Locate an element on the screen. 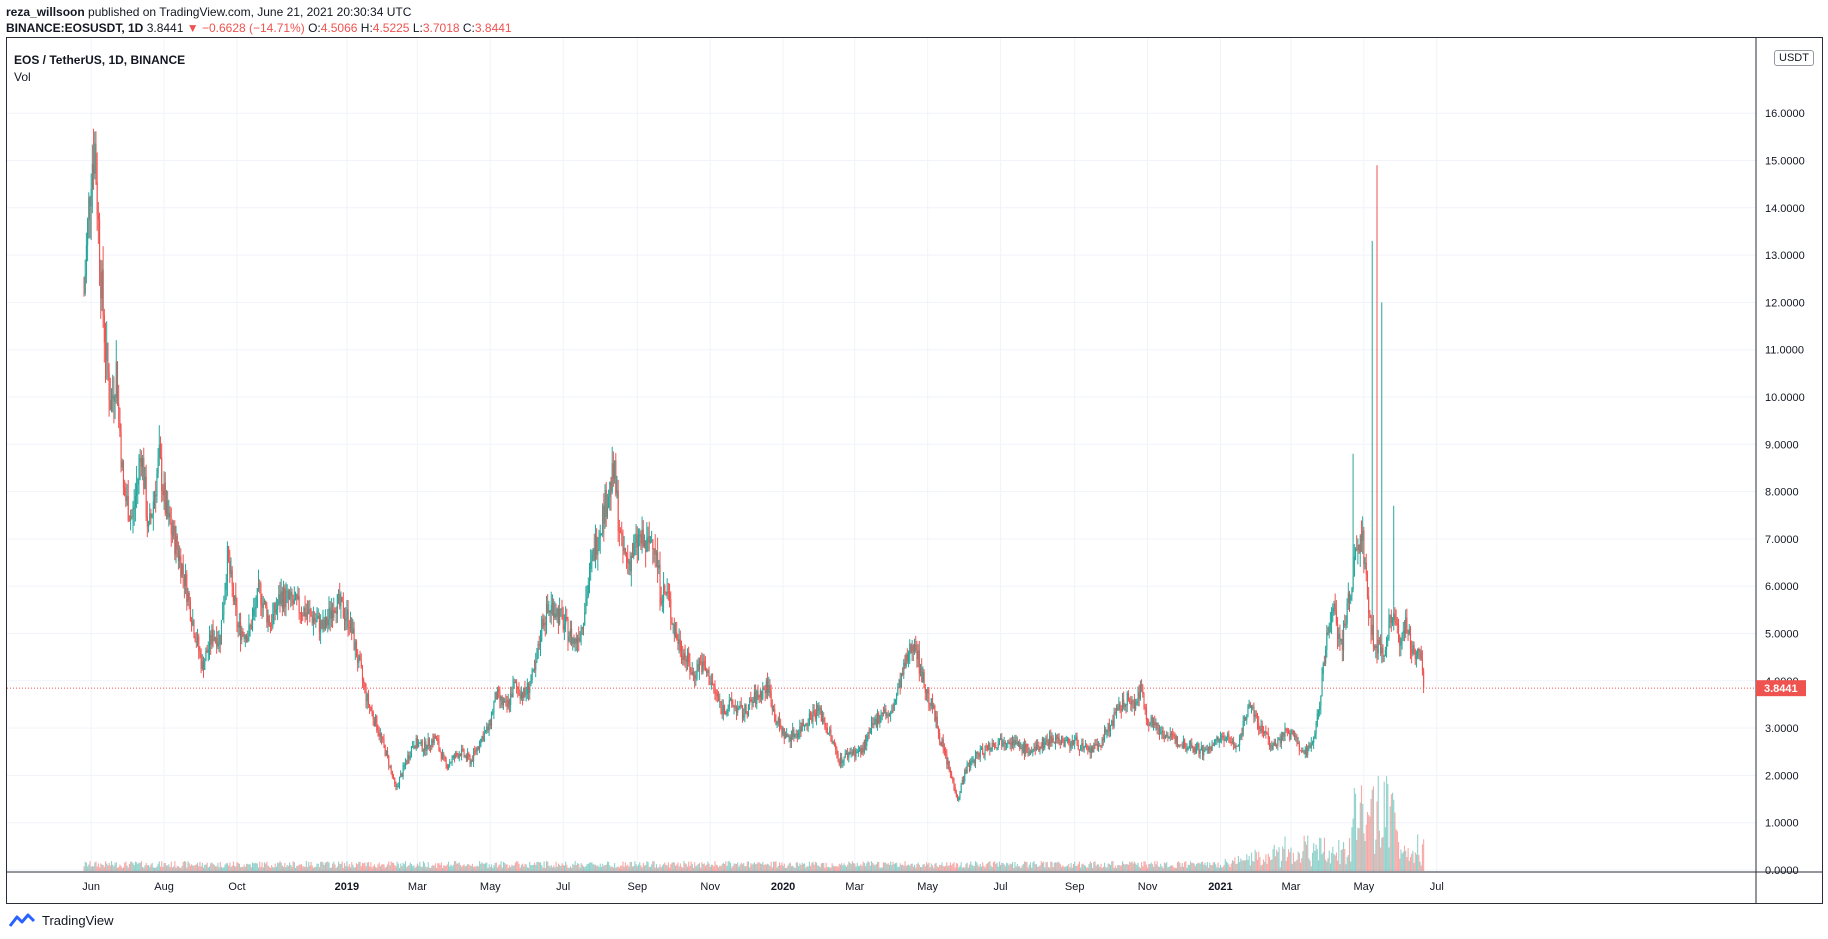 This screenshot has height=939, width=1828. currency-badge: USDT is located at coordinates (1794, 58).